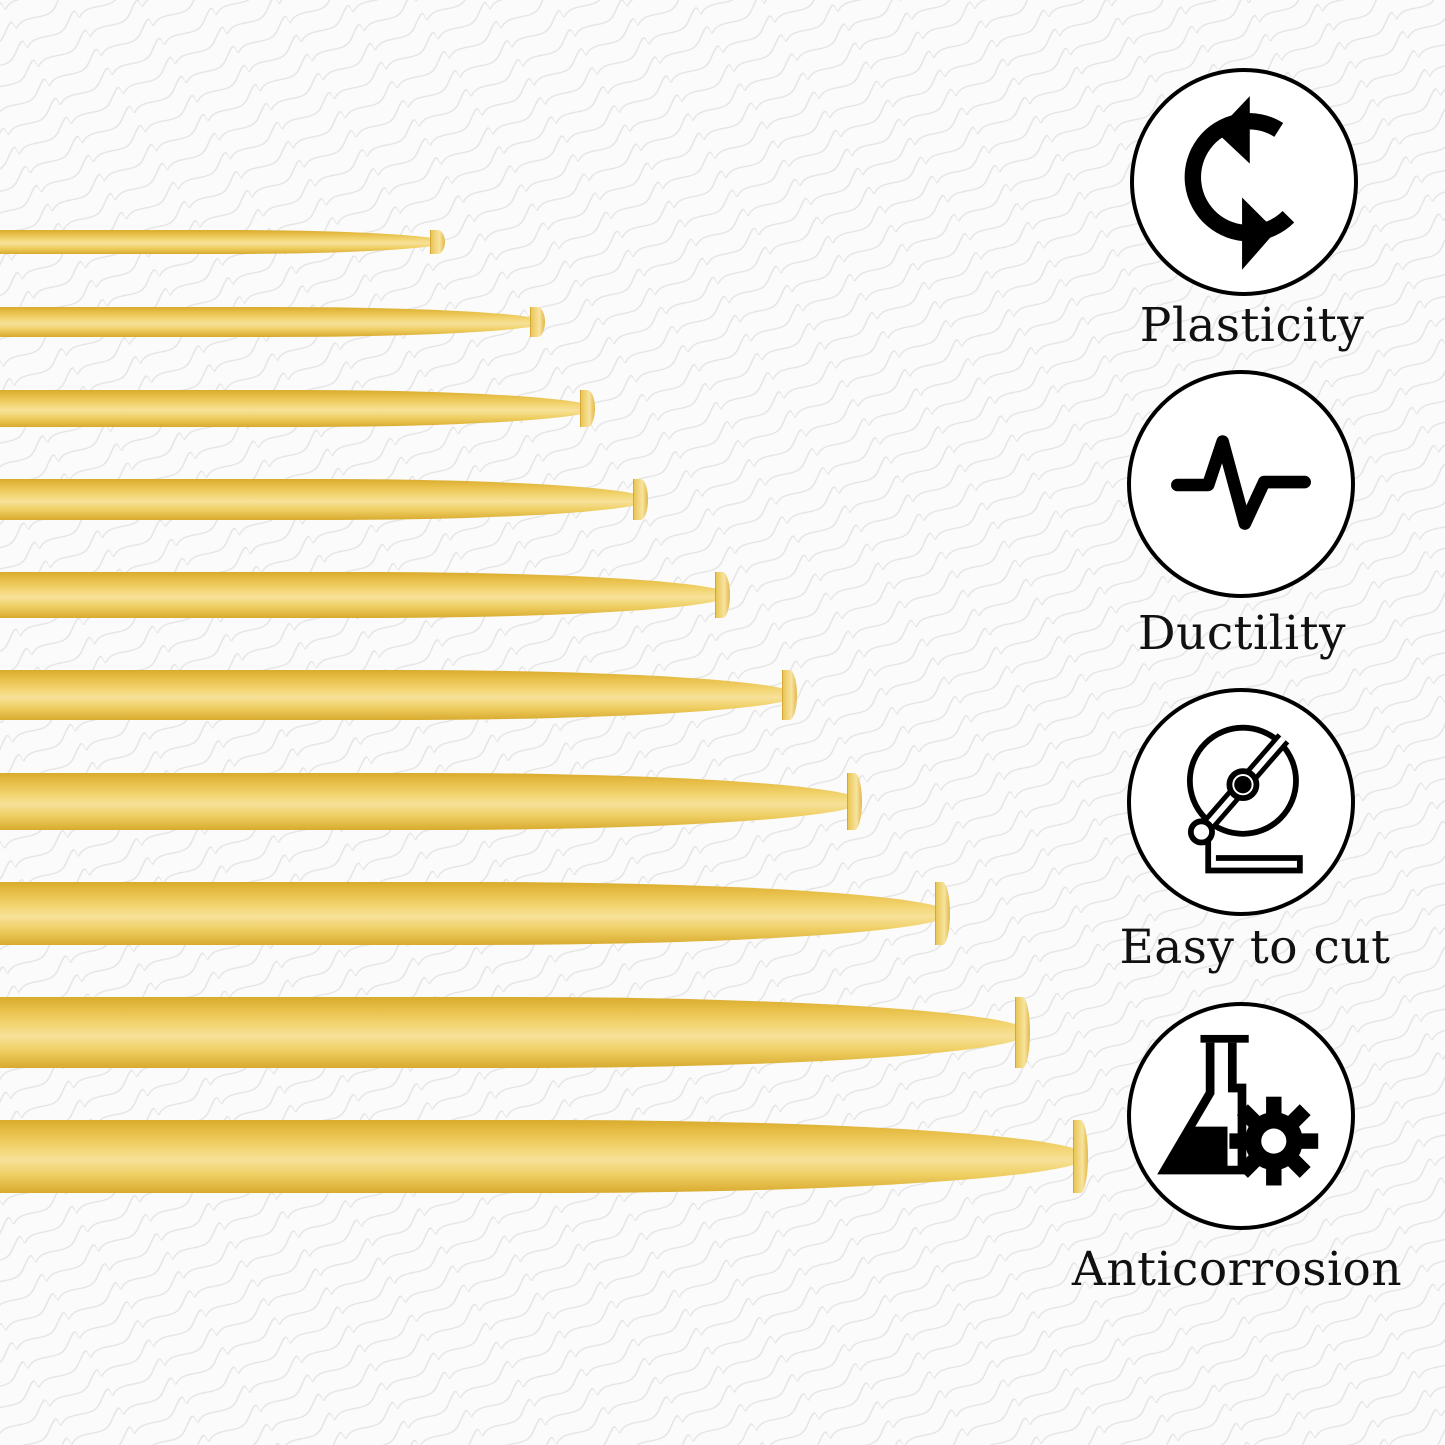  Describe the element at coordinates (1241, 1116) in the screenshot. I see `flask-gear-icon` at that location.